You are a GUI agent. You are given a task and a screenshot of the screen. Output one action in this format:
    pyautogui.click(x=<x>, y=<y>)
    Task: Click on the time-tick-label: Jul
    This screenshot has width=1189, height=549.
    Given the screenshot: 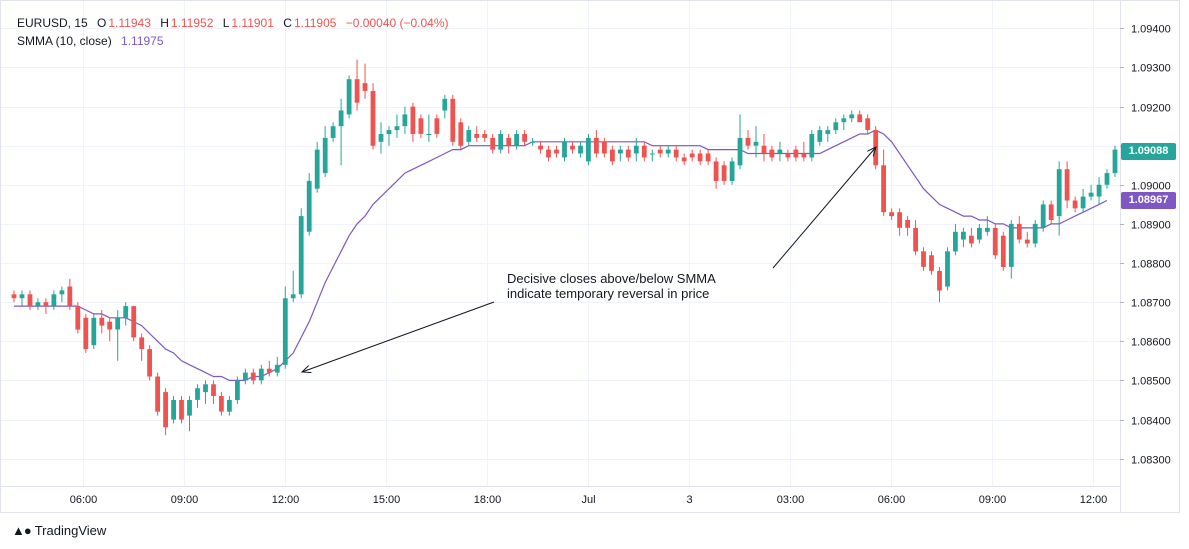 What is the action you would take?
    pyautogui.click(x=588, y=500)
    